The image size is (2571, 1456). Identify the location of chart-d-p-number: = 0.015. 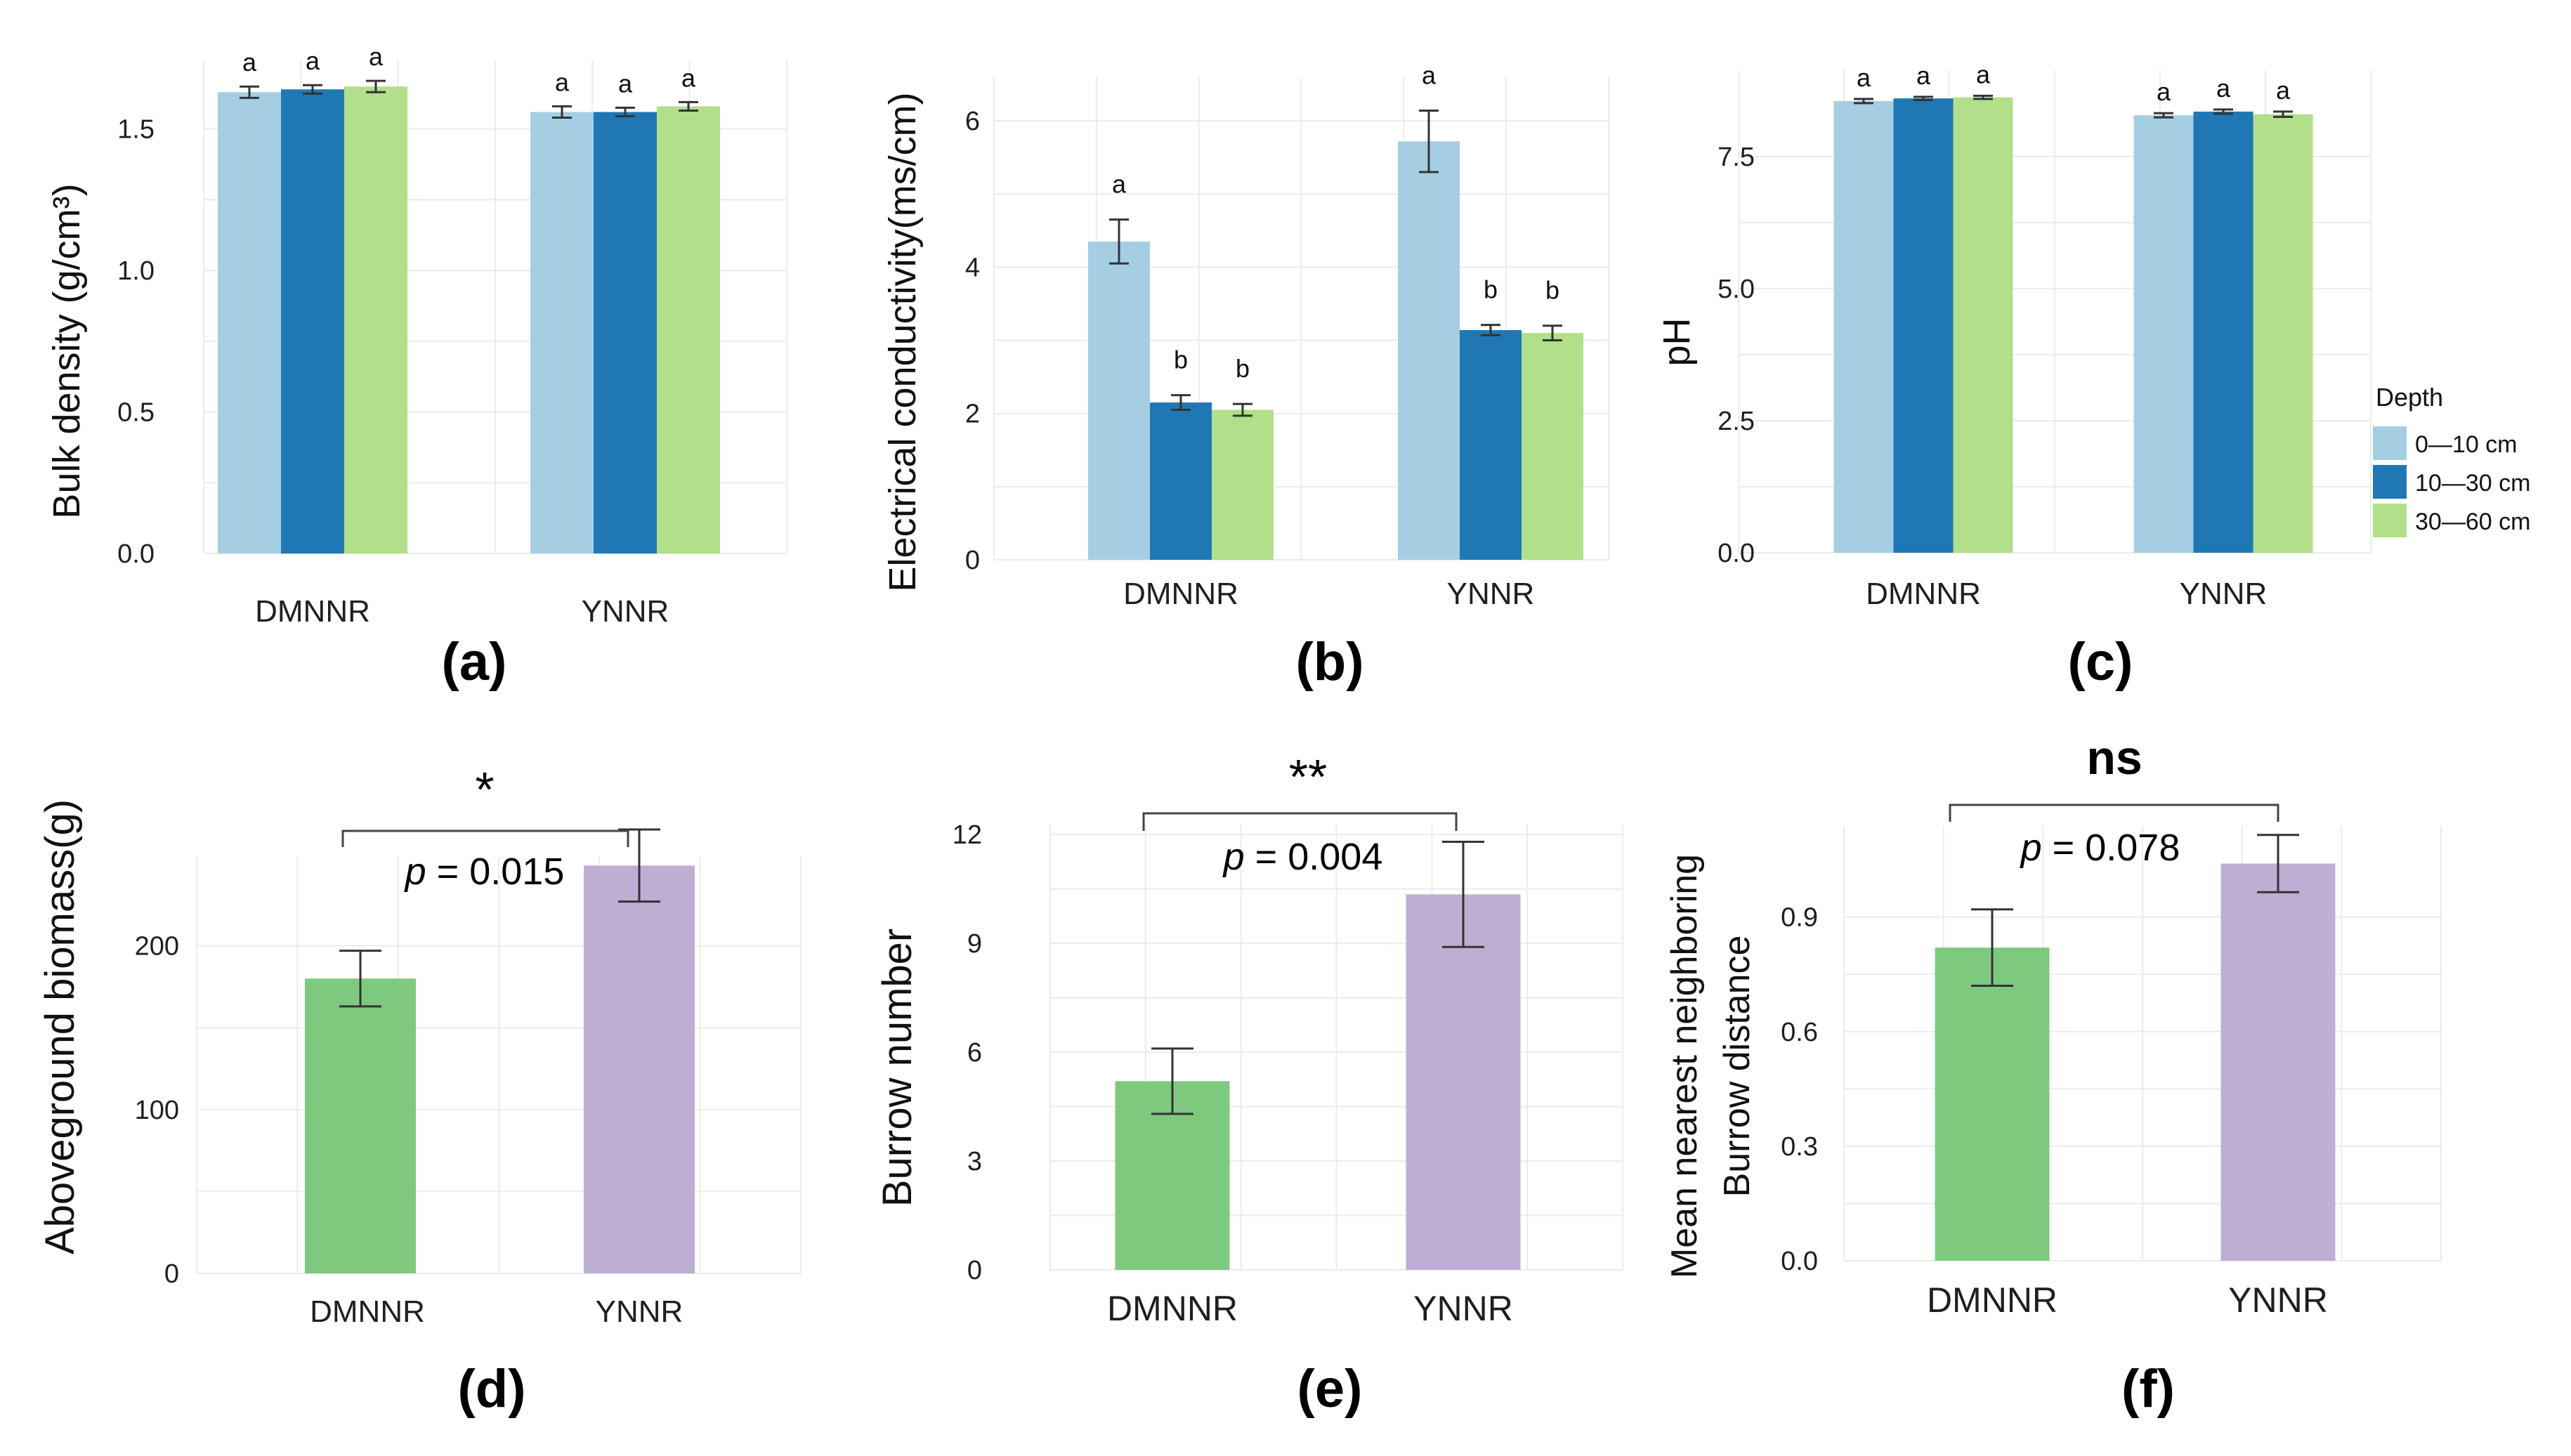
(496, 872).